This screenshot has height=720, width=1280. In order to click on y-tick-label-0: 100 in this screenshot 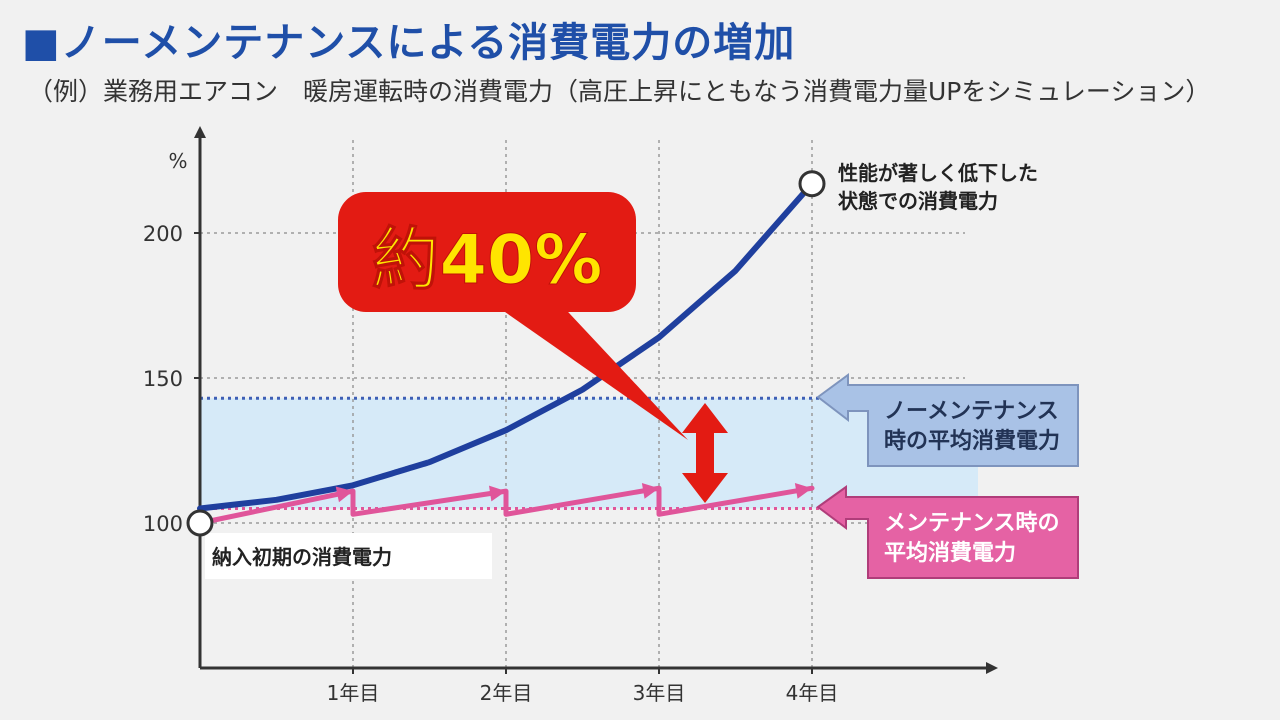, I will do `click(163, 524)`.